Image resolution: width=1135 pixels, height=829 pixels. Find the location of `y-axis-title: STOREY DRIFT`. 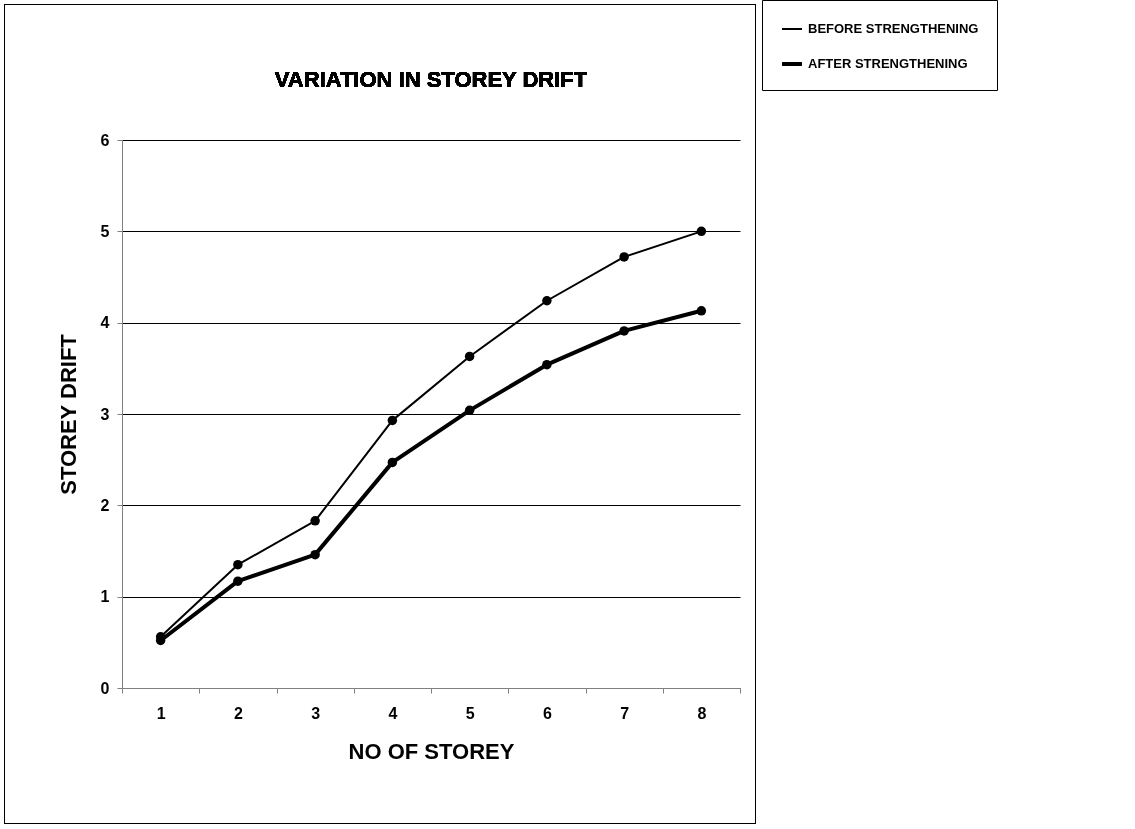

y-axis-title: STOREY DRIFT is located at coordinates (68, 414).